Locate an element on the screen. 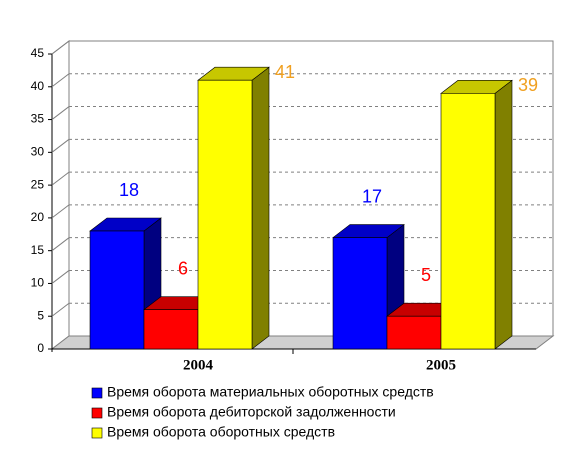  y-tick-label: 30 is located at coordinates (38, 152).